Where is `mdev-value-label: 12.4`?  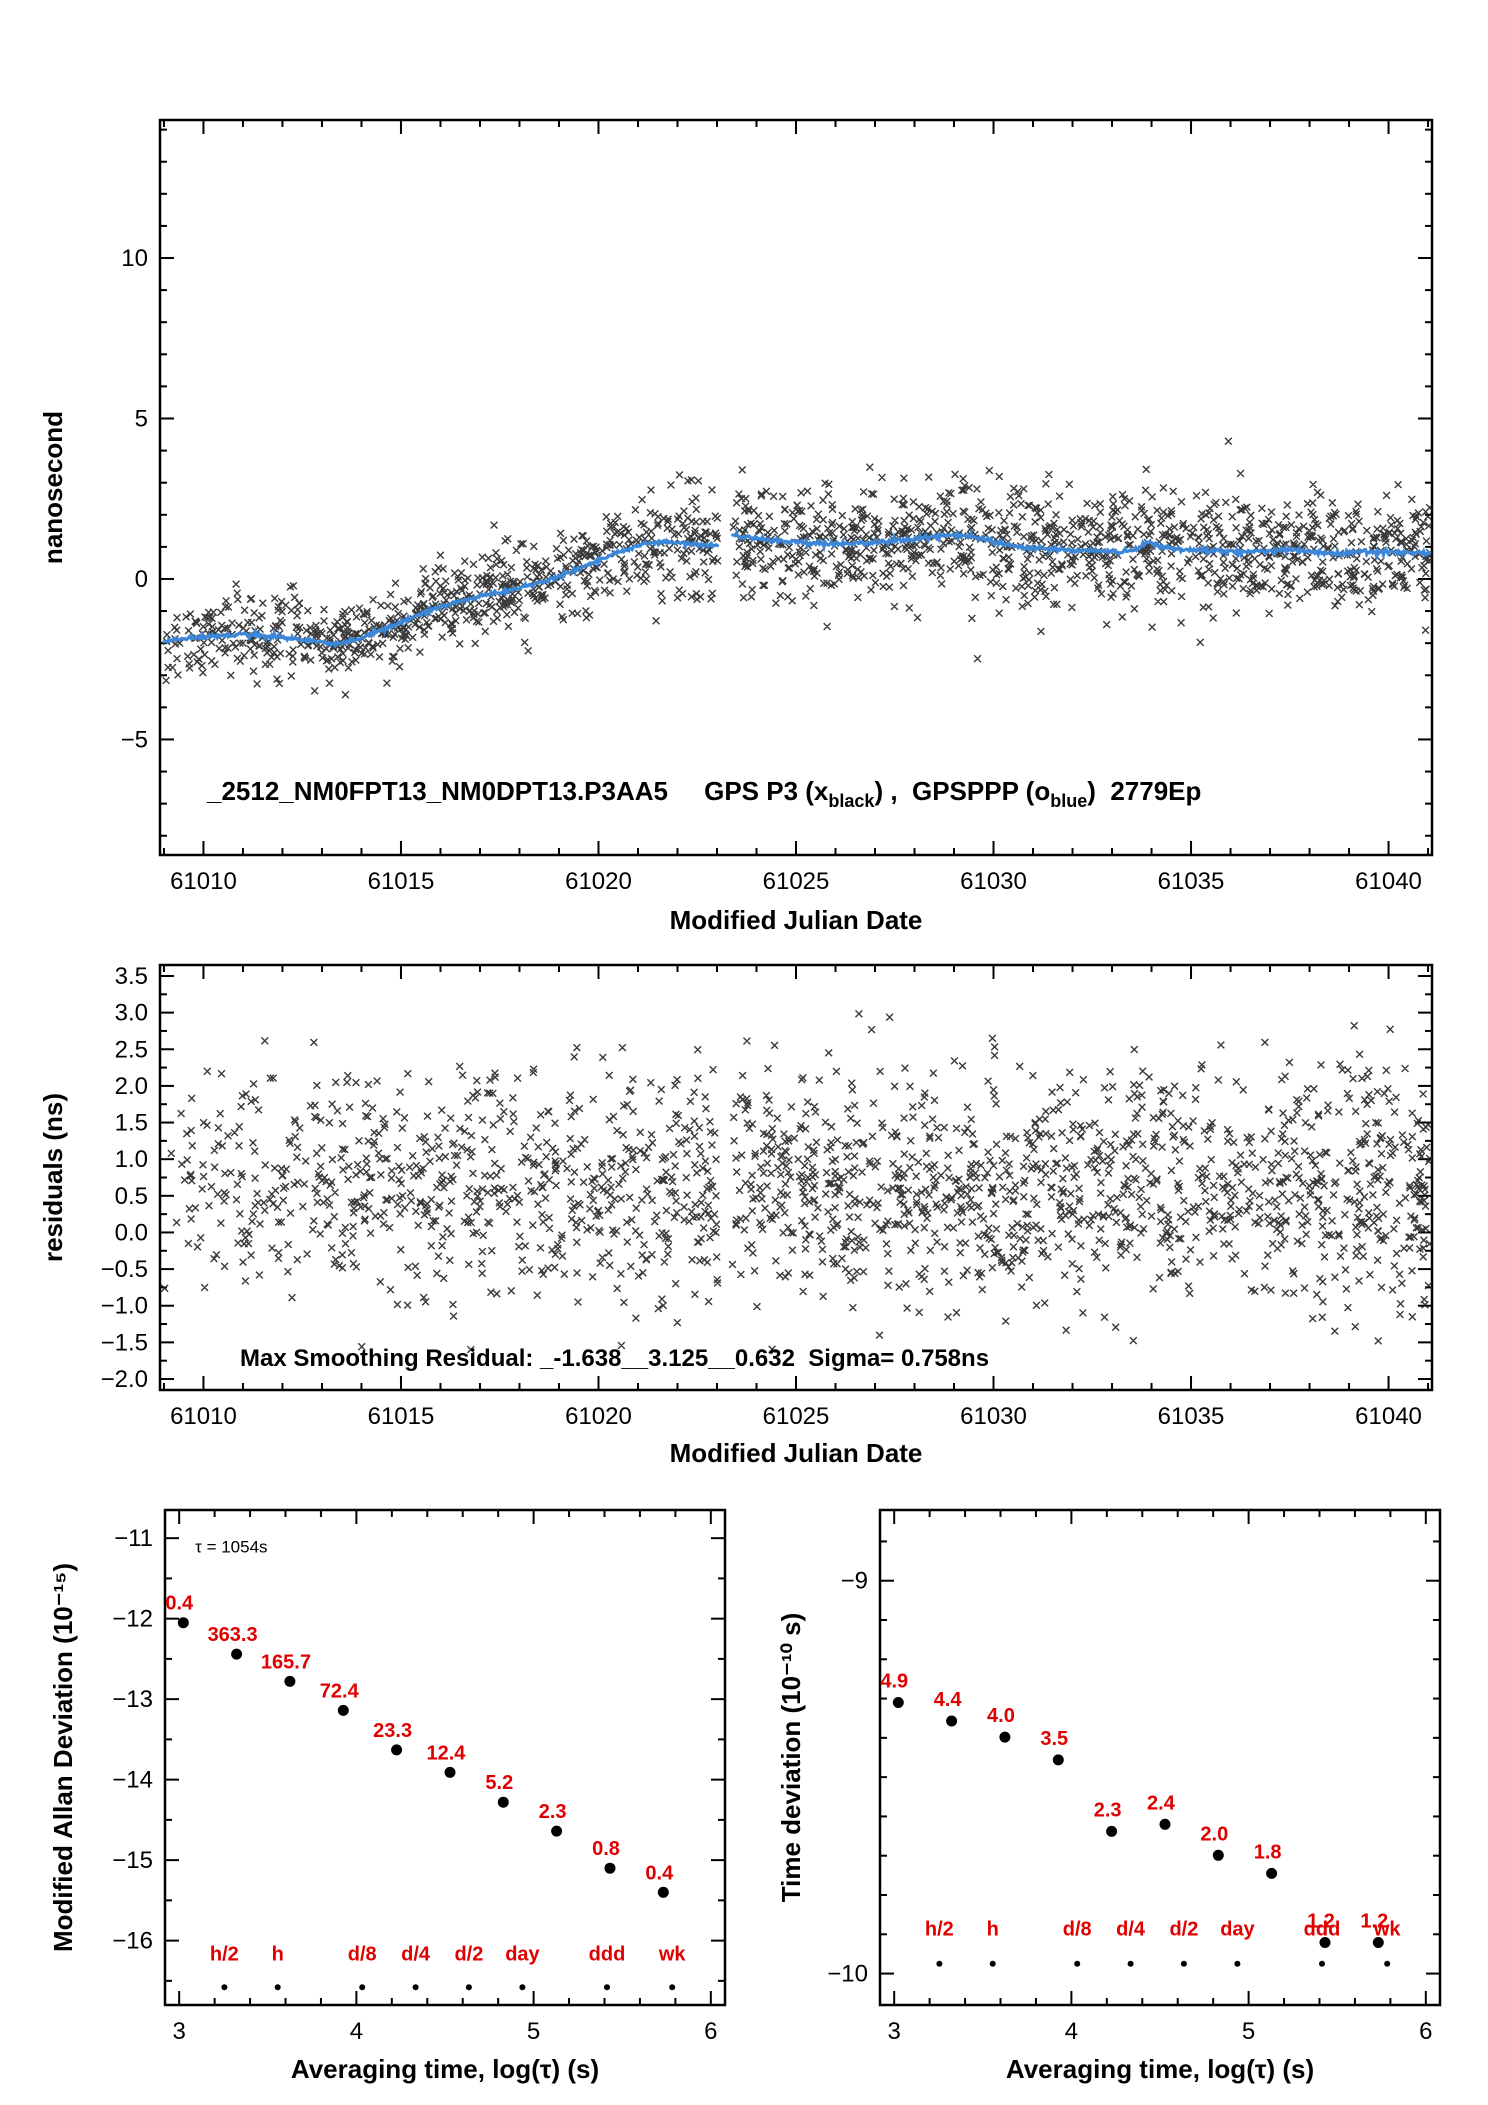 mdev-value-label: 12.4 is located at coordinates (446, 1753).